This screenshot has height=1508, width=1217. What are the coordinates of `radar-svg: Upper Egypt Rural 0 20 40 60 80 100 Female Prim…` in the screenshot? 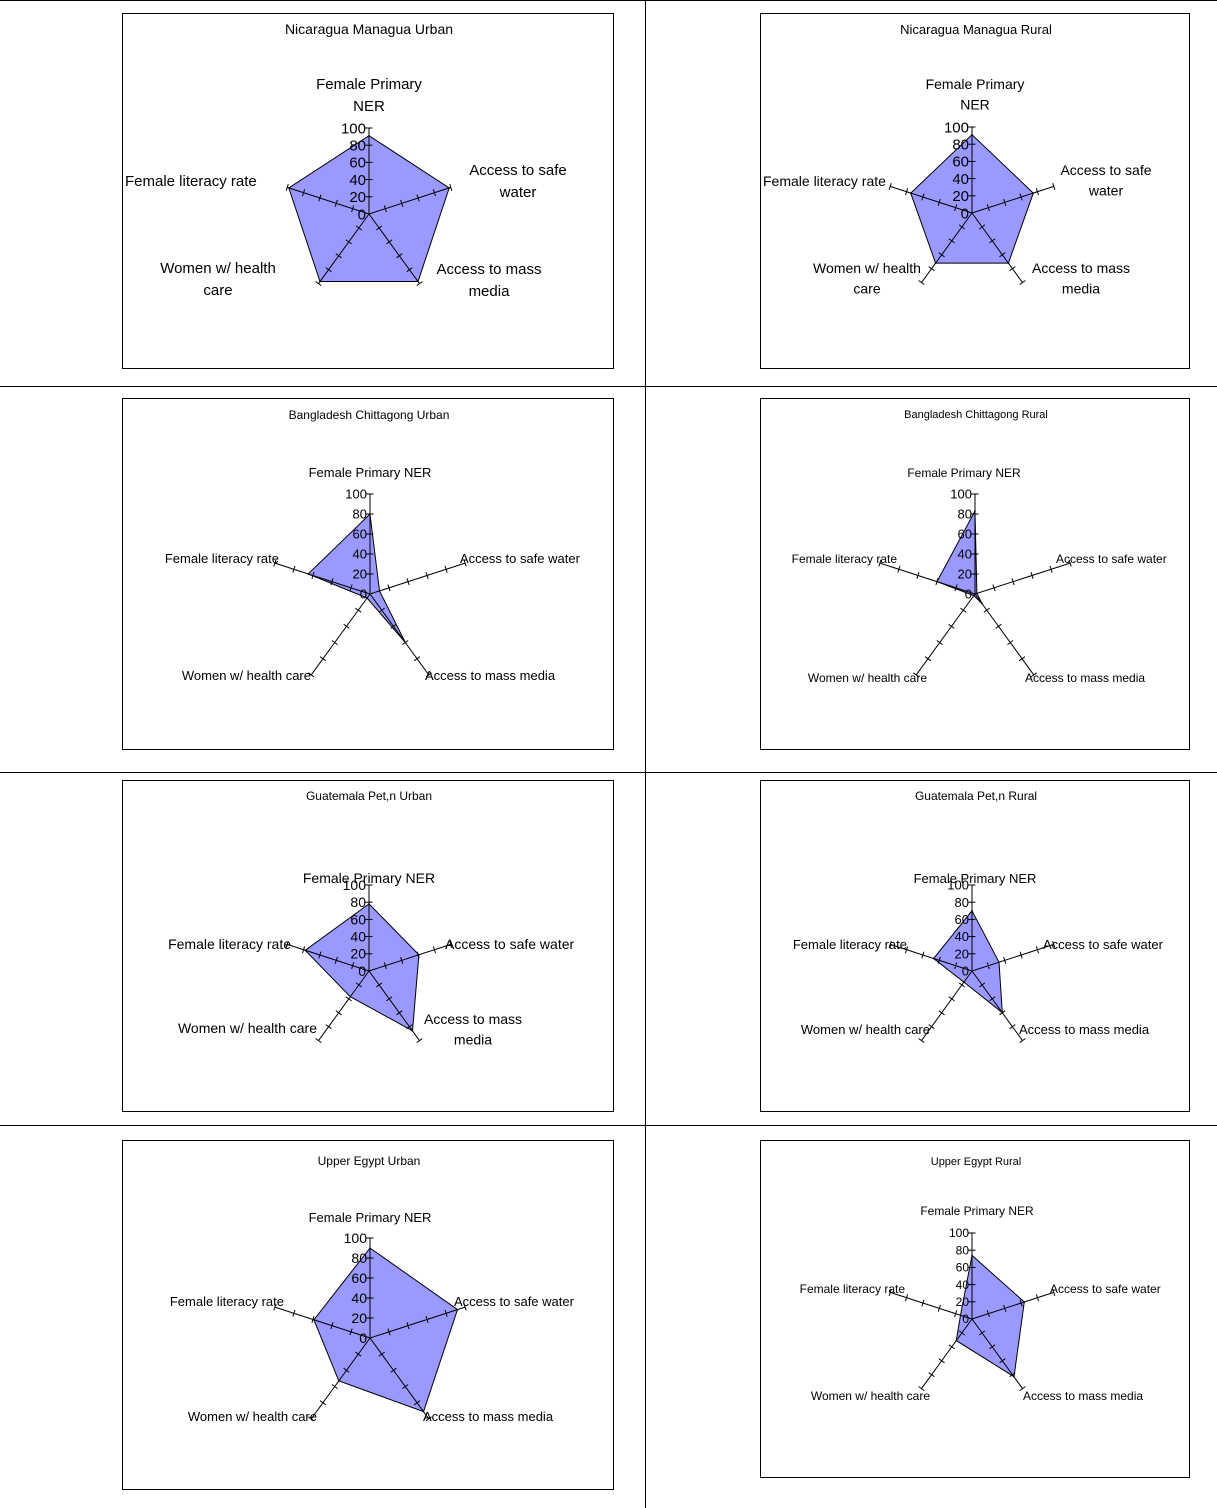 It's located at (980, 1279).